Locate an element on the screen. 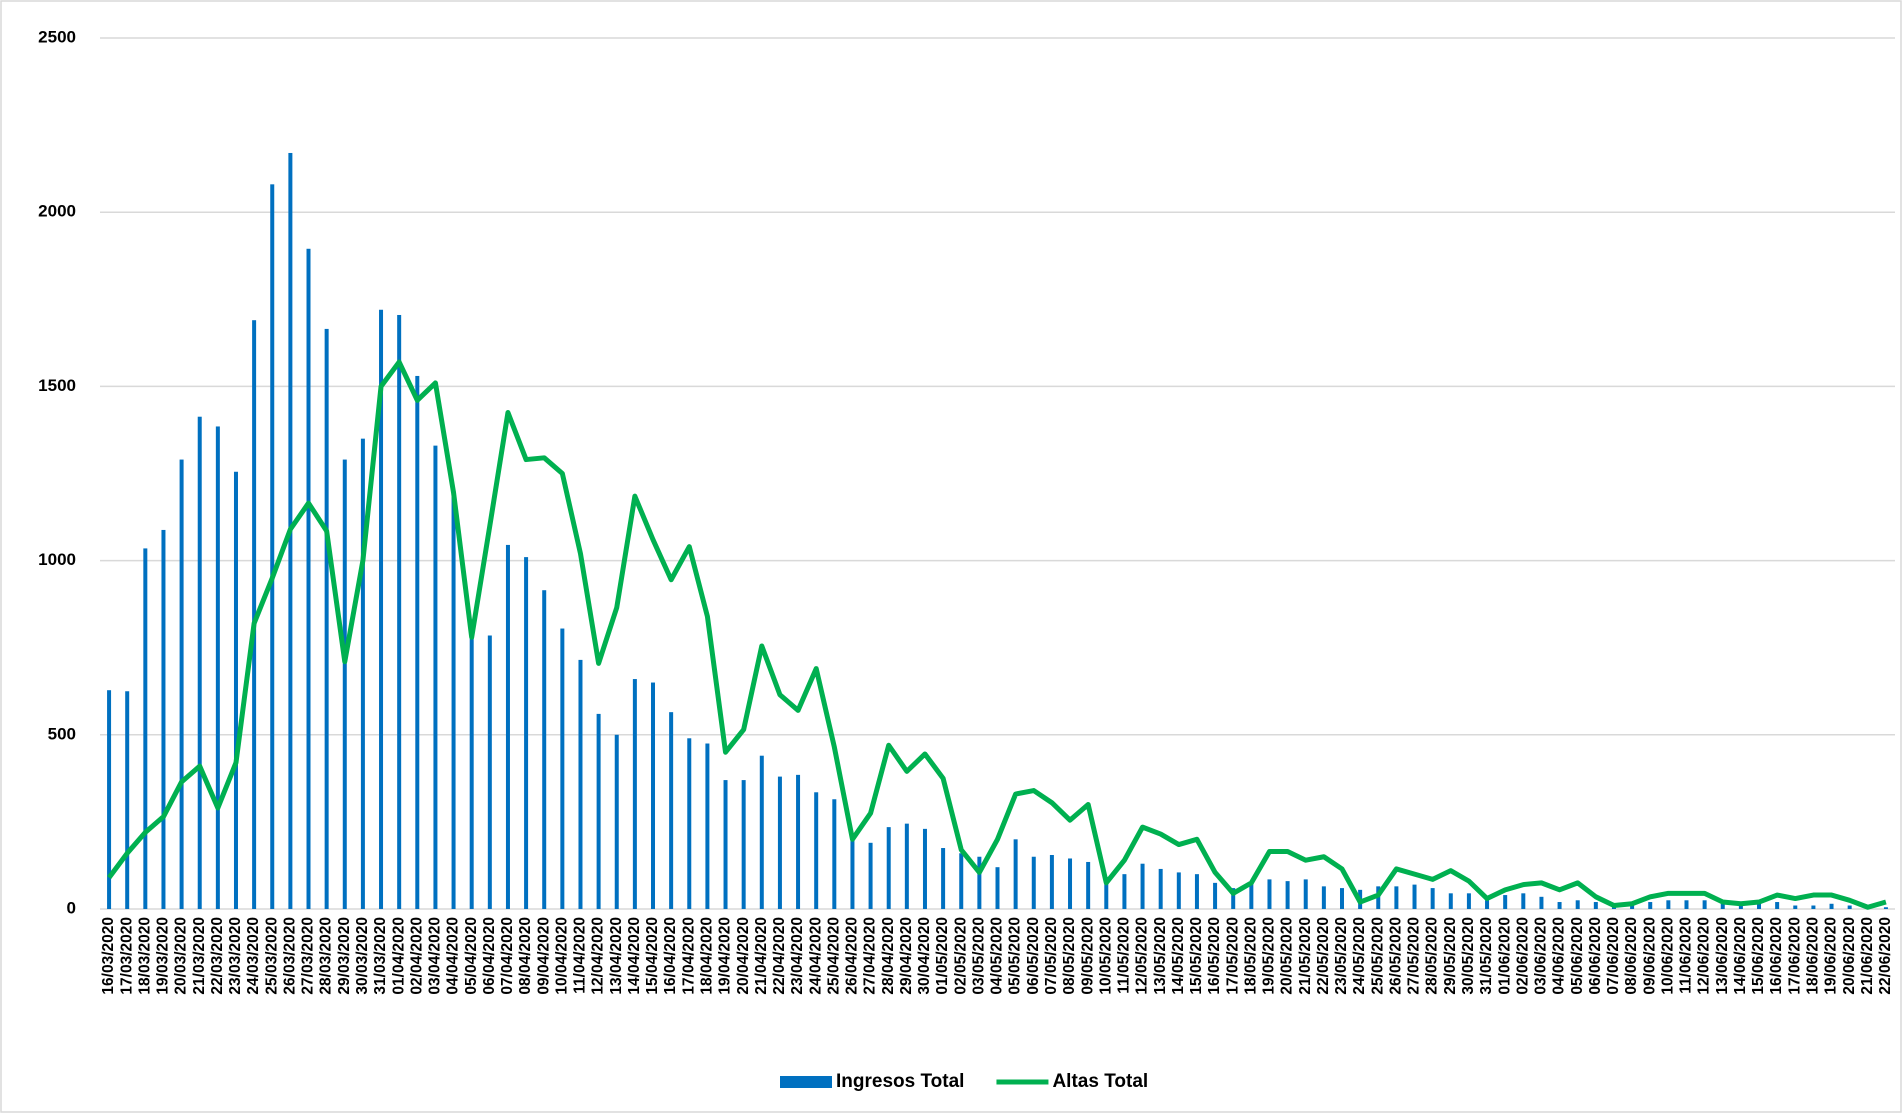 The image size is (1903, 1114). x-tick-label: 18/05/2020 is located at coordinates (1250, 956).